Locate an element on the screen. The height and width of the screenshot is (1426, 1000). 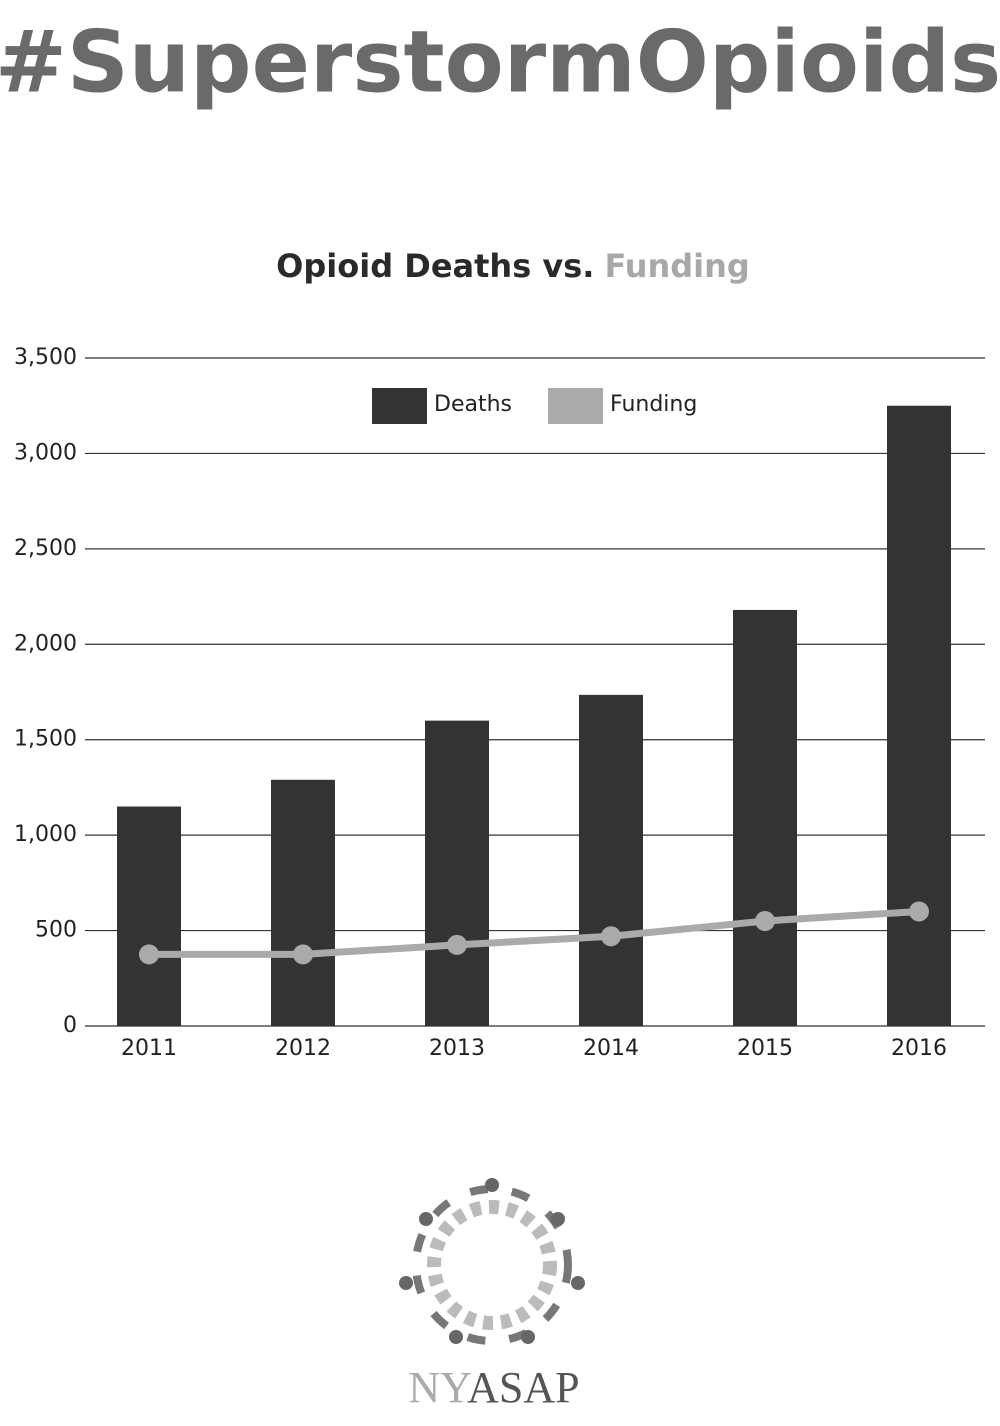
legend-label: Funding is located at coordinates (653, 404).